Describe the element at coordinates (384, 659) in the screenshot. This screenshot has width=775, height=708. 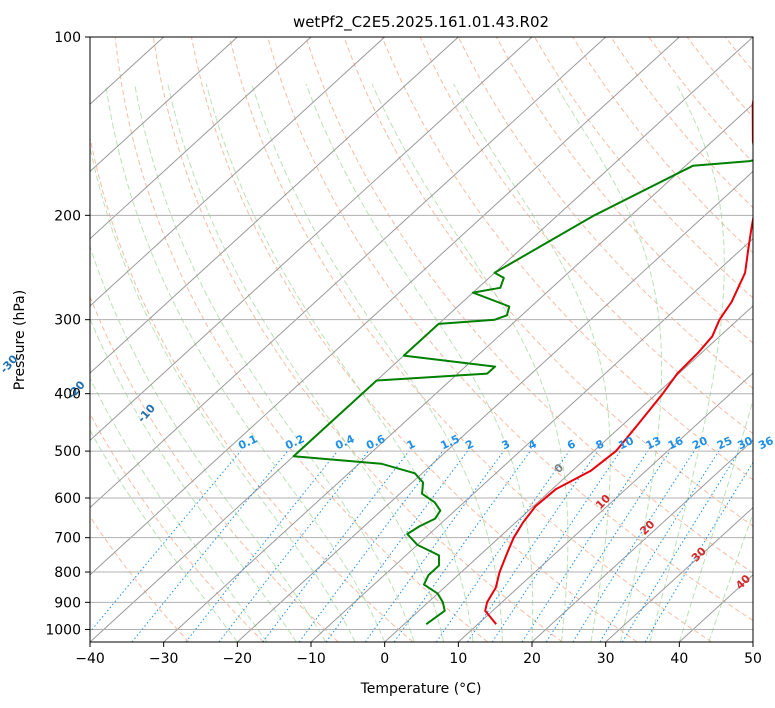
I see `x-tick-label: 0` at that location.